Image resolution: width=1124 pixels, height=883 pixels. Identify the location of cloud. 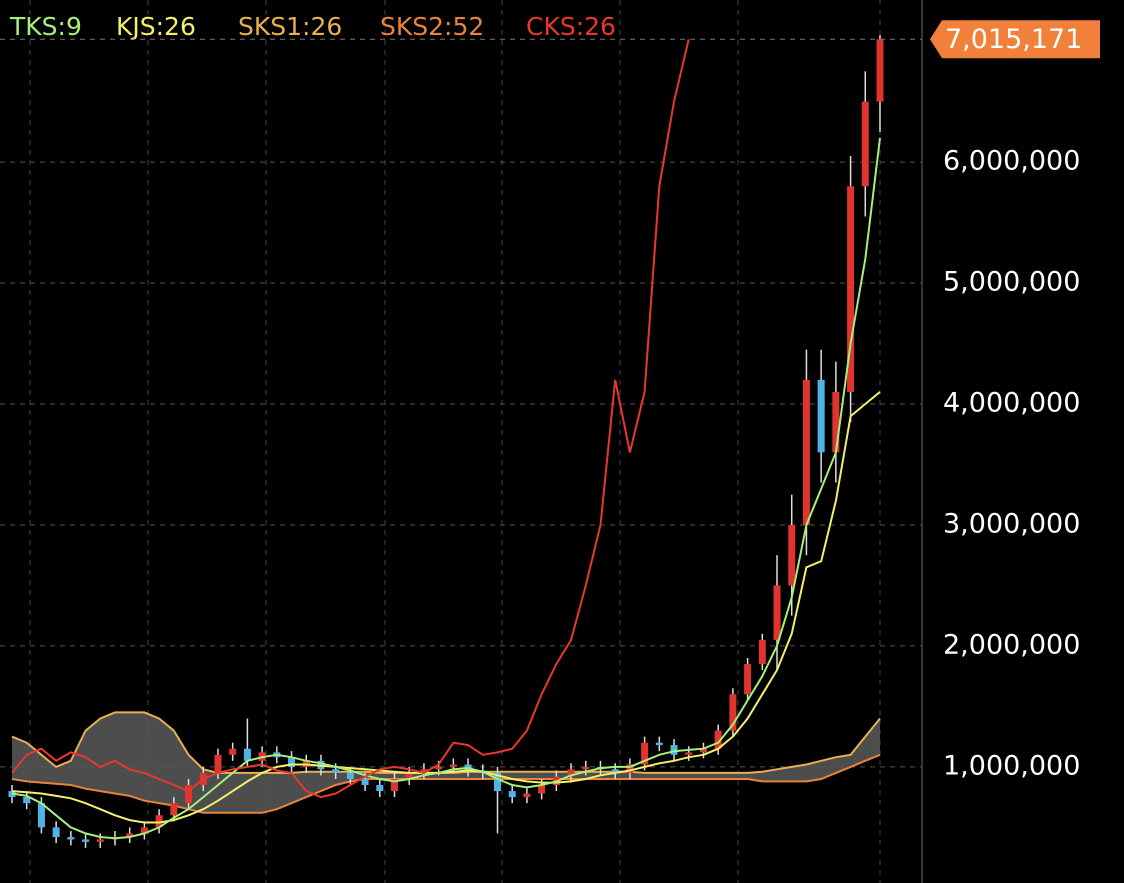
(446, 762).